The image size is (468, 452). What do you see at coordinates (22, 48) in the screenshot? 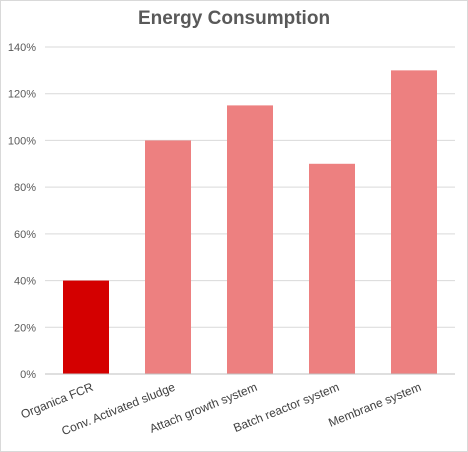
I see `y-tick-label: 140%` at bounding box center [22, 48].